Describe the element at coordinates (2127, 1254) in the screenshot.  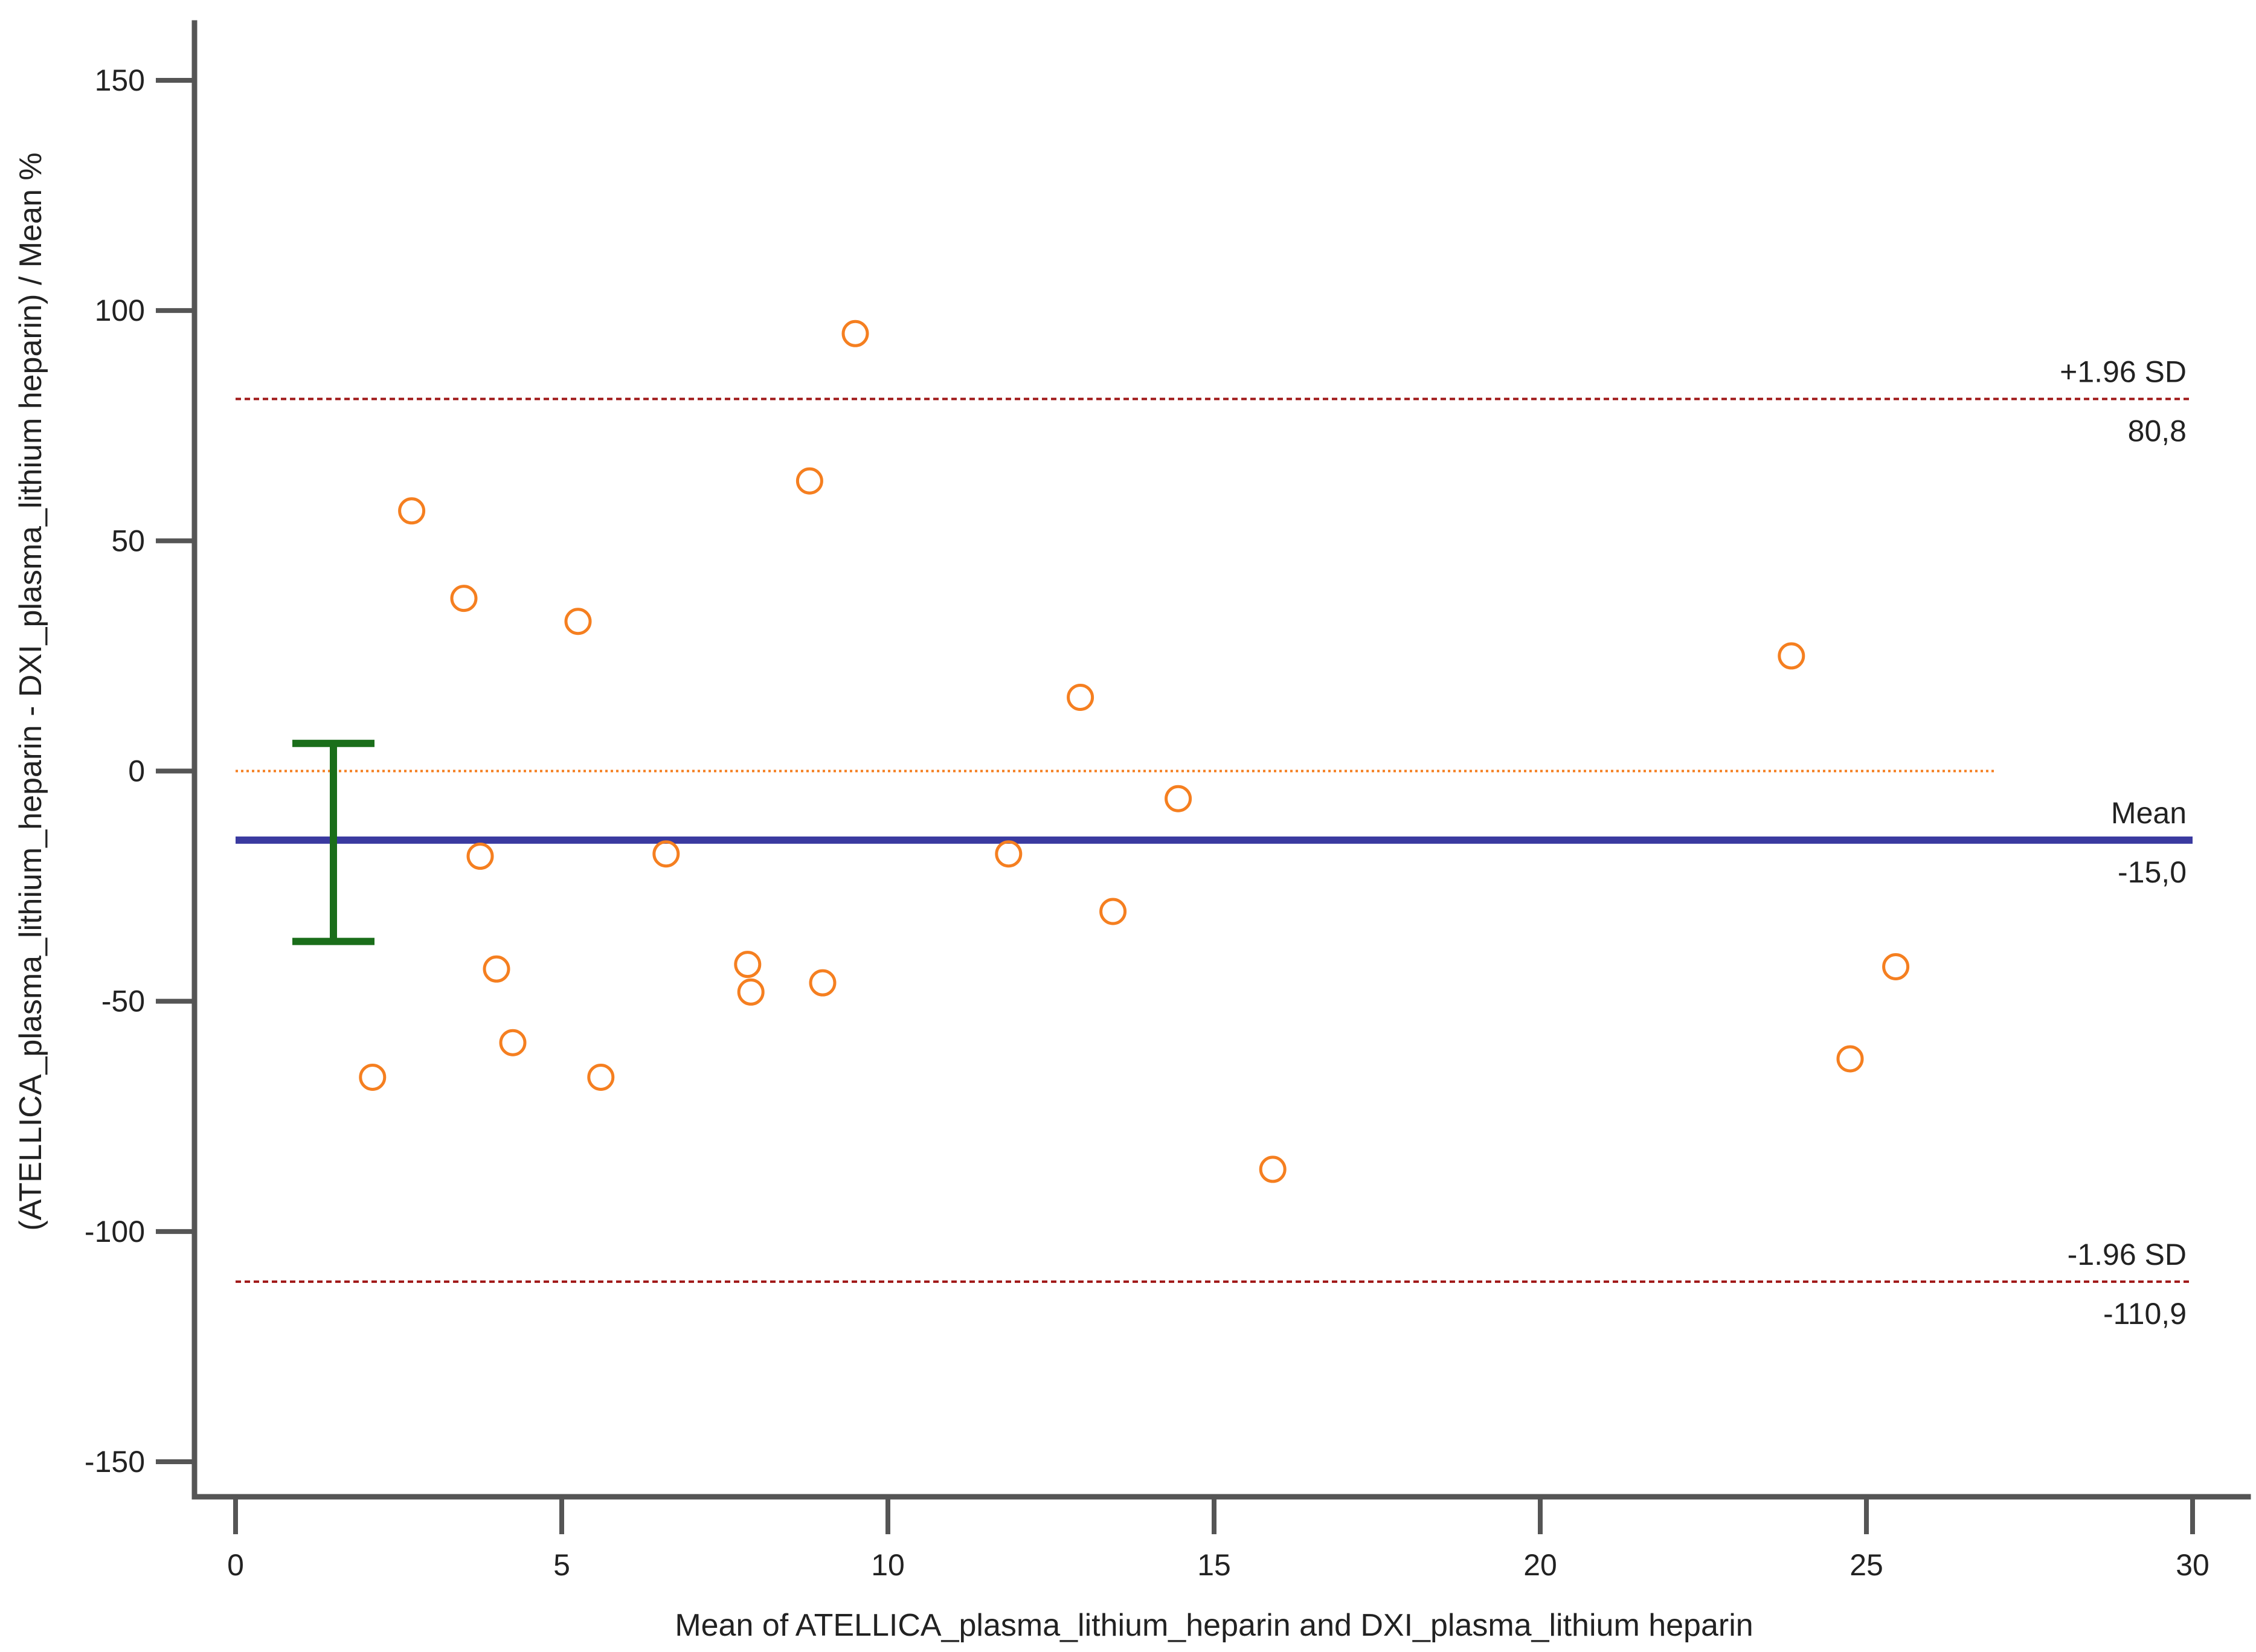
I see `lower-limit-label: -1.96 SD` at that location.